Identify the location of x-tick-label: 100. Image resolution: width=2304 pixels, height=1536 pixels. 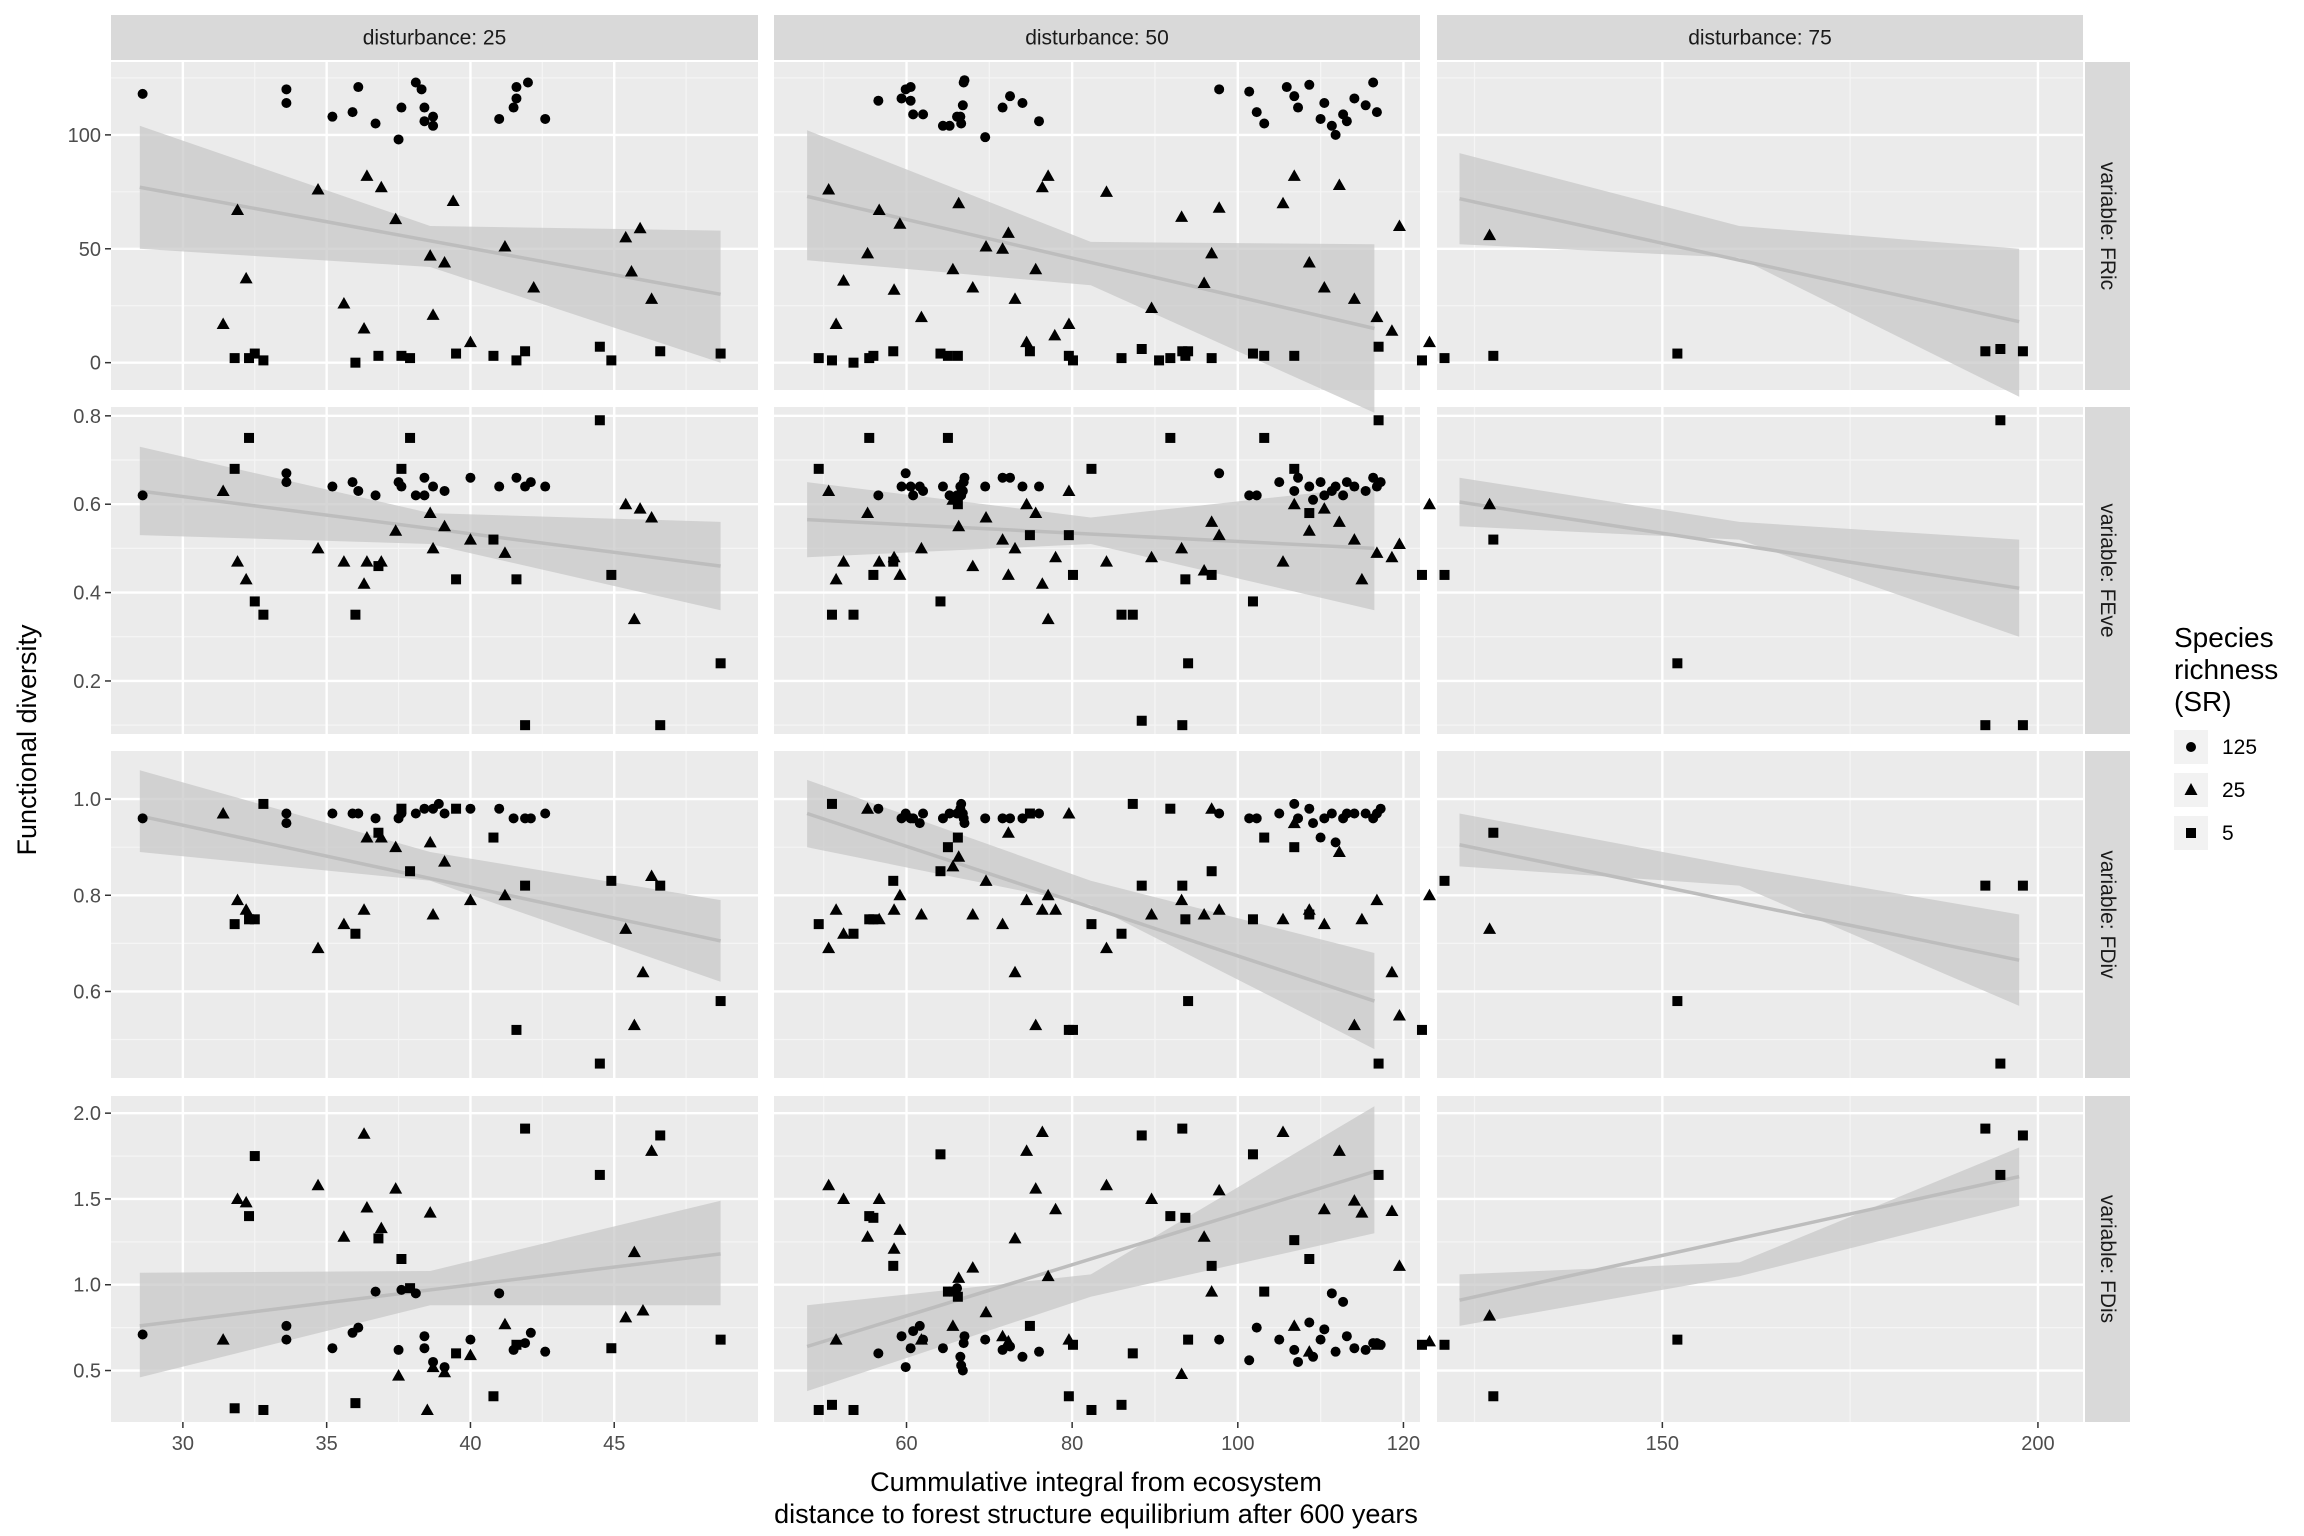
(1237, 1444).